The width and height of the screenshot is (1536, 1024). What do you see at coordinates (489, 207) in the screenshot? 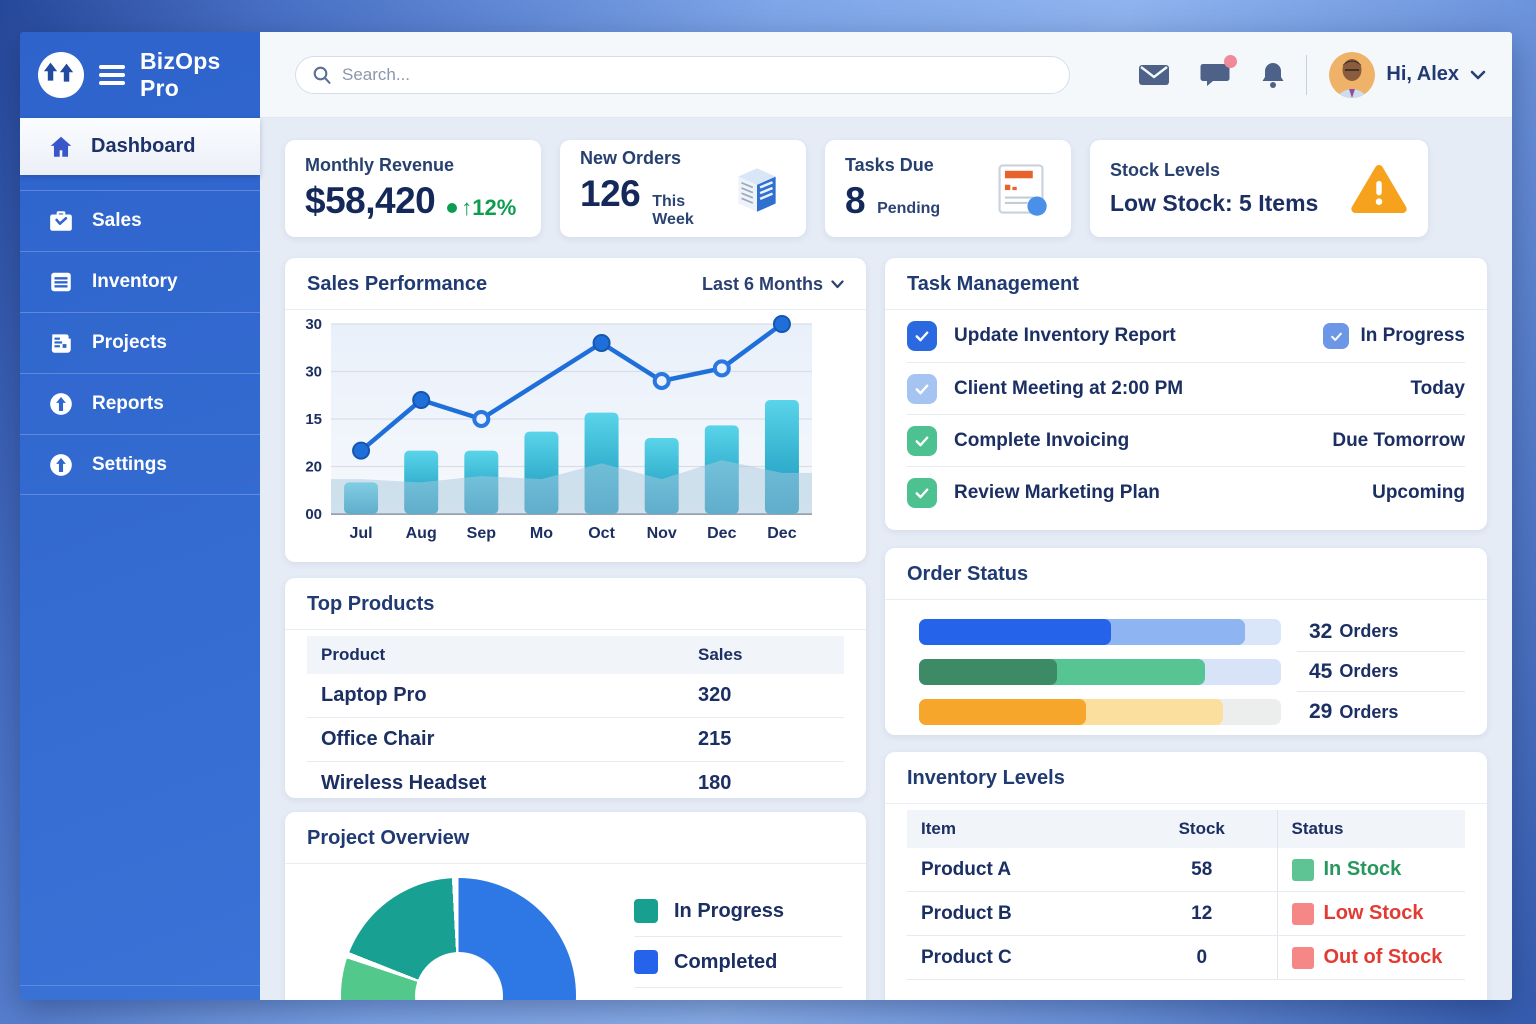
I see `delta-text: ↑12%` at bounding box center [489, 207].